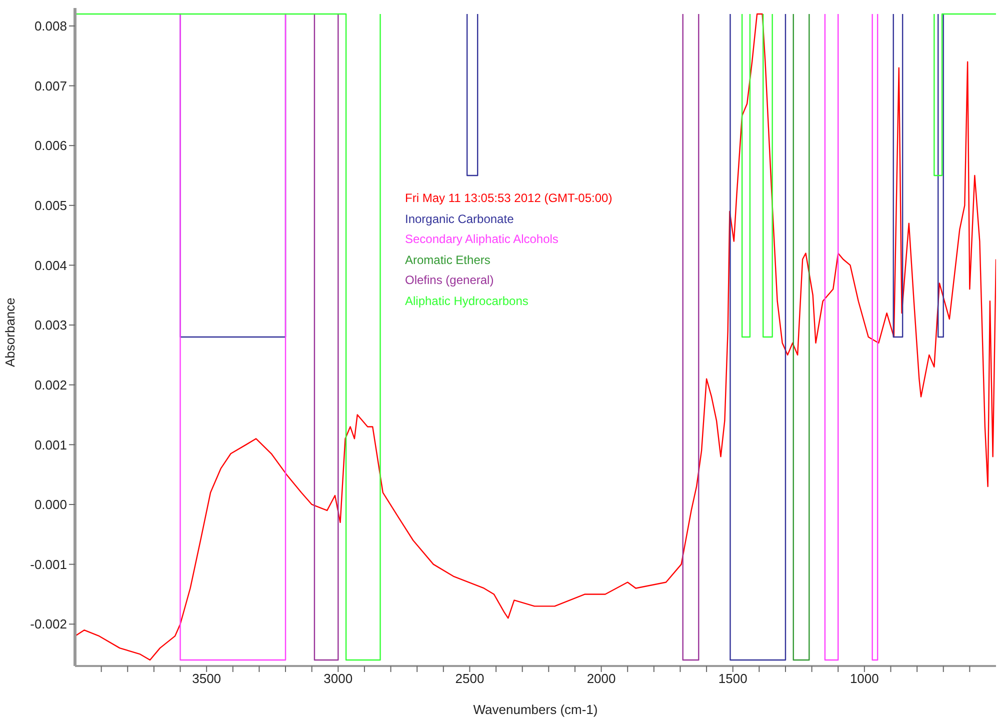 The width and height of the screenshot is (997, 726). I want to click on y-tick-label: 0.000, so click(50, 504).